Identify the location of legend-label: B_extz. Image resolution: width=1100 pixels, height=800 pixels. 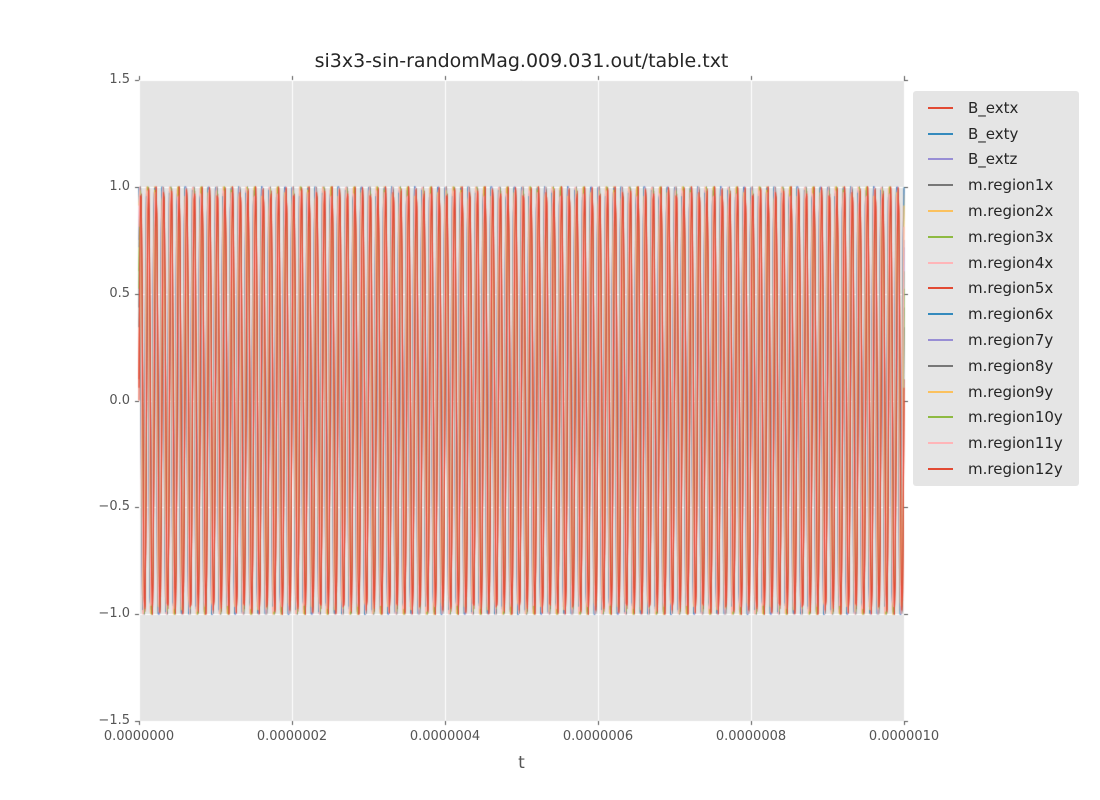
(993, 159).